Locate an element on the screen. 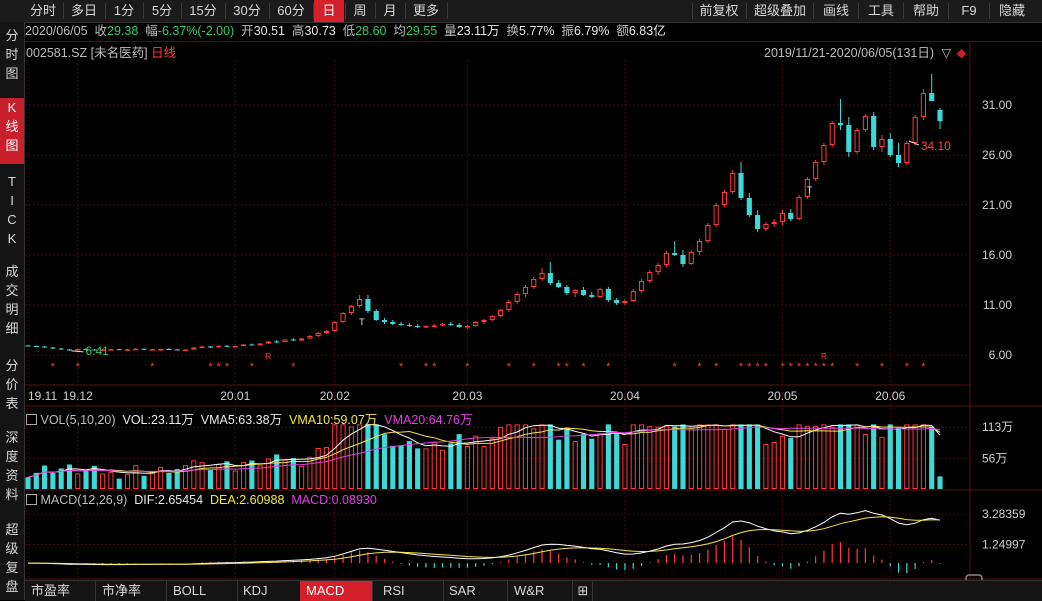 The height and width of the screenshot is (601, 1042). chevron-down-icon: ▽ is located at coordinates (946, 53).